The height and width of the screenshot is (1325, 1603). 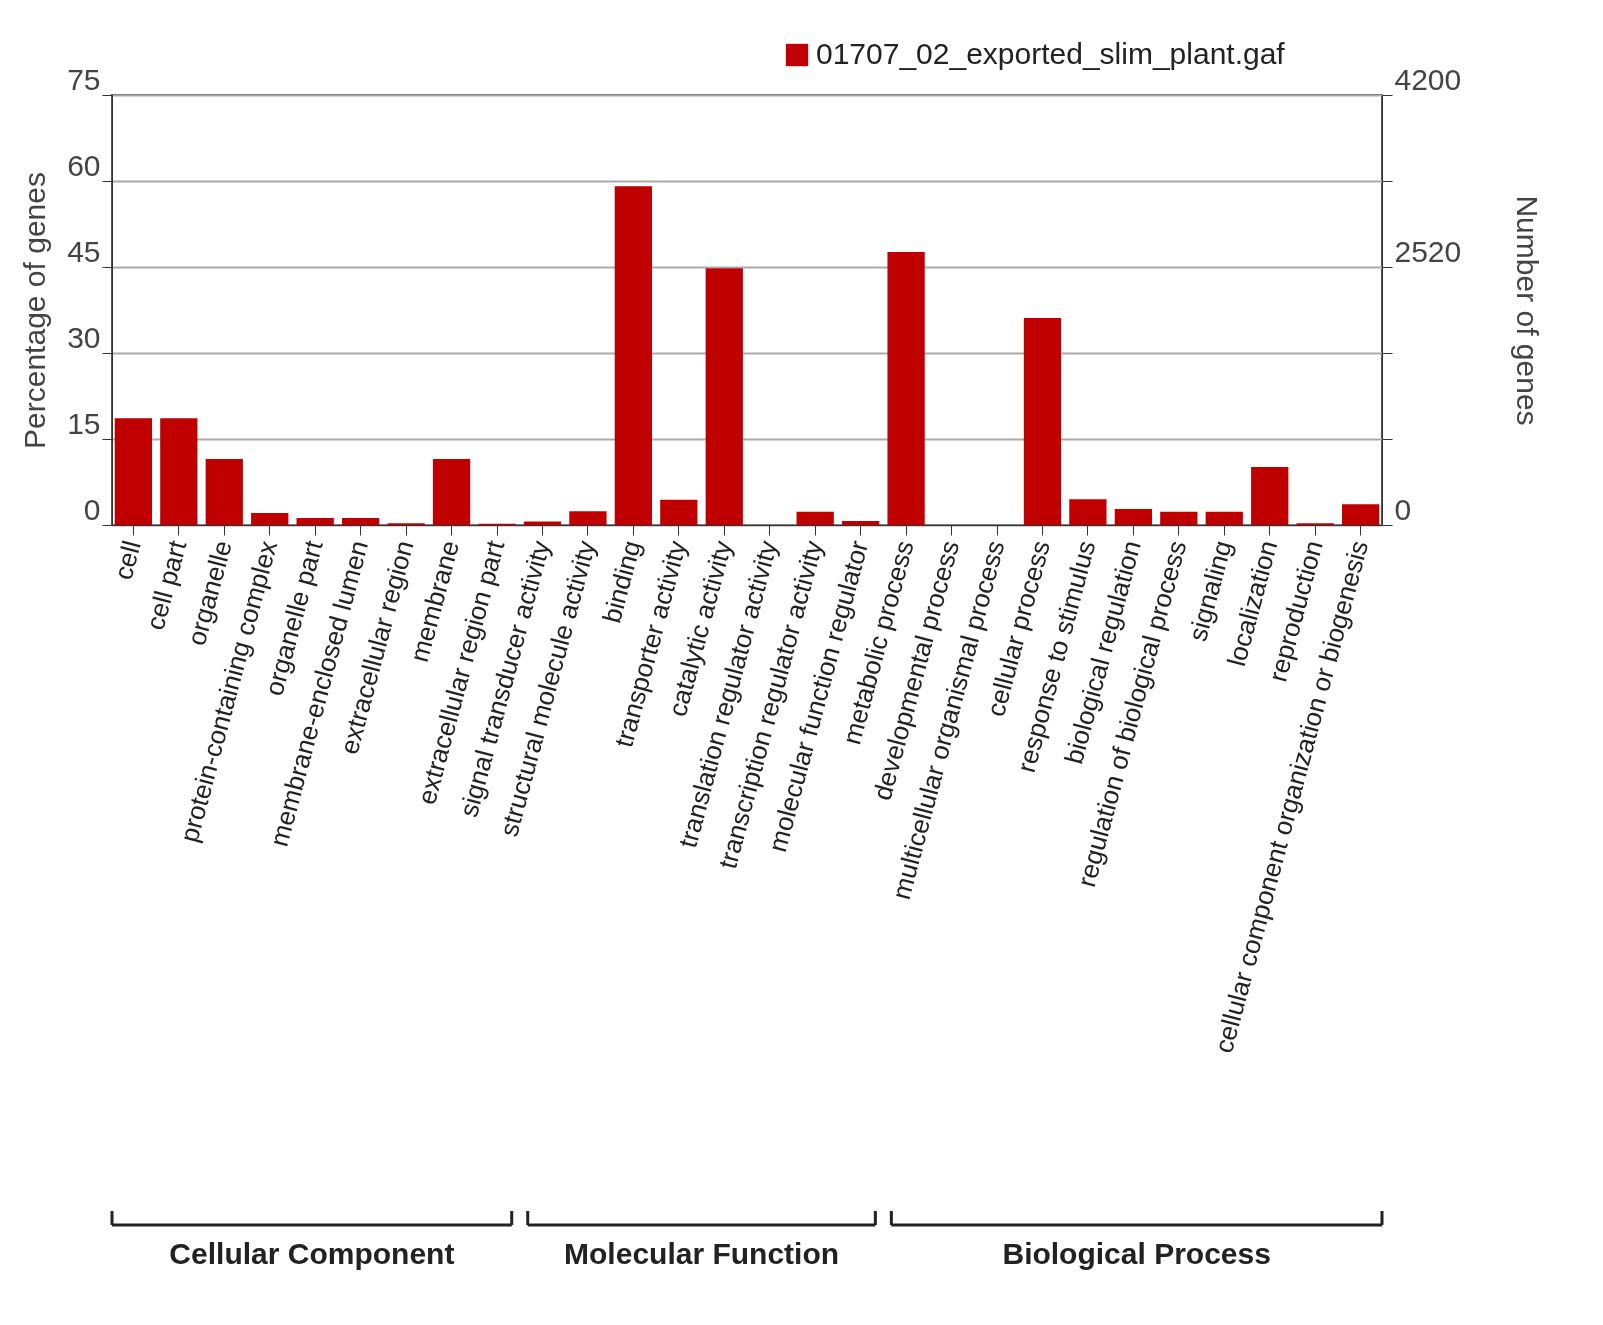 I want to click on x-tick-label: cell, so click(x=127, y=560).